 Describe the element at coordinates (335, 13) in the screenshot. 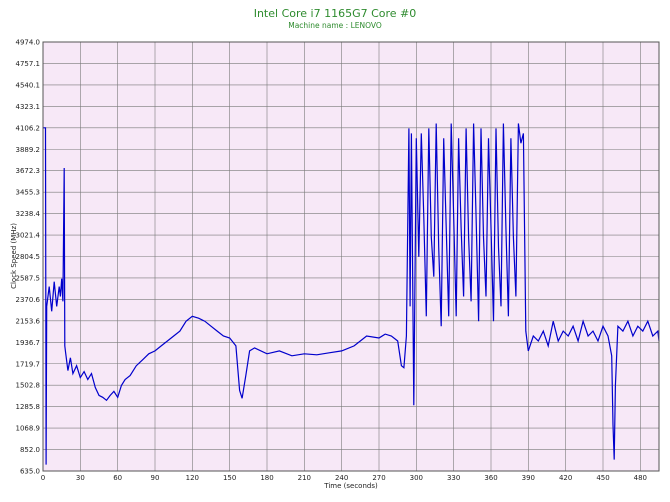

I see `chart-title: Intel Core i7 1165G7 Core #0` at that location.